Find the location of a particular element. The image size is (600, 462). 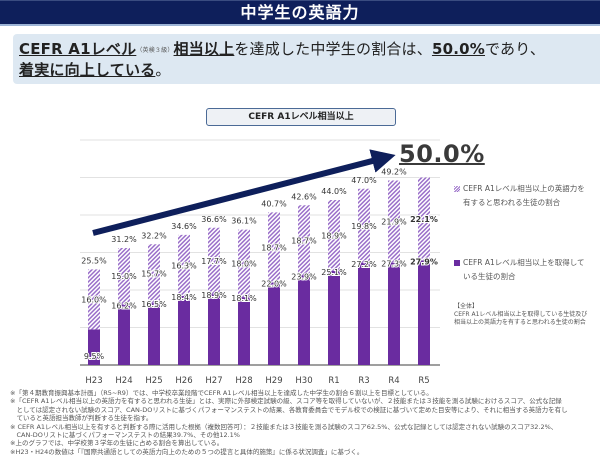

headline-cefr: CEFR A1レベル is located at coordinates (78, 49).